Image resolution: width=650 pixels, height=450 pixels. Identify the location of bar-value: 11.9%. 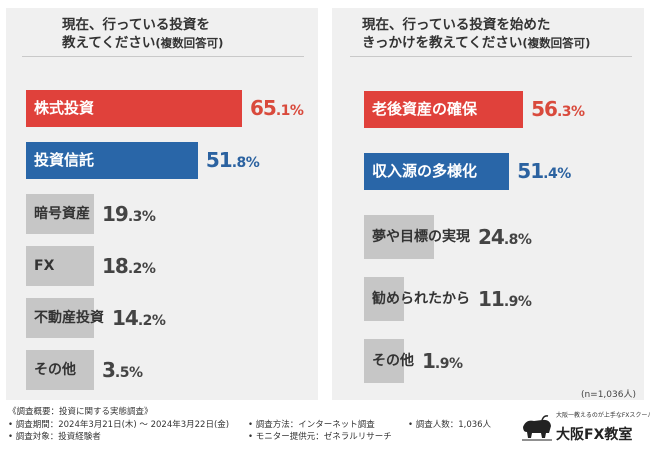
(505, 300).